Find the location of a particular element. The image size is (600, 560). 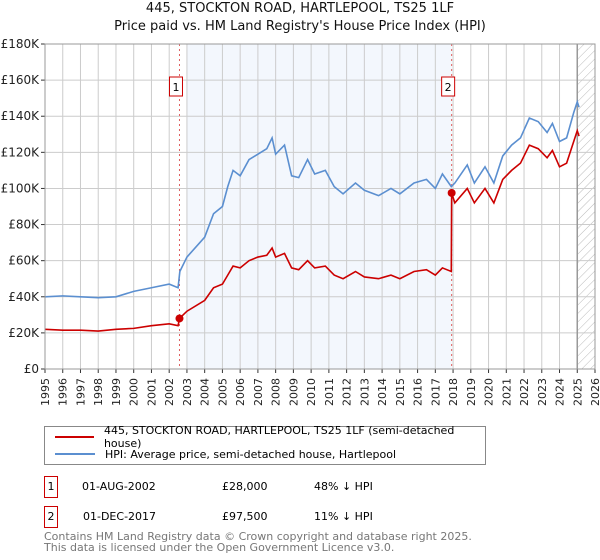

y-tick-label: £160K is located at coordinates (21, 80).